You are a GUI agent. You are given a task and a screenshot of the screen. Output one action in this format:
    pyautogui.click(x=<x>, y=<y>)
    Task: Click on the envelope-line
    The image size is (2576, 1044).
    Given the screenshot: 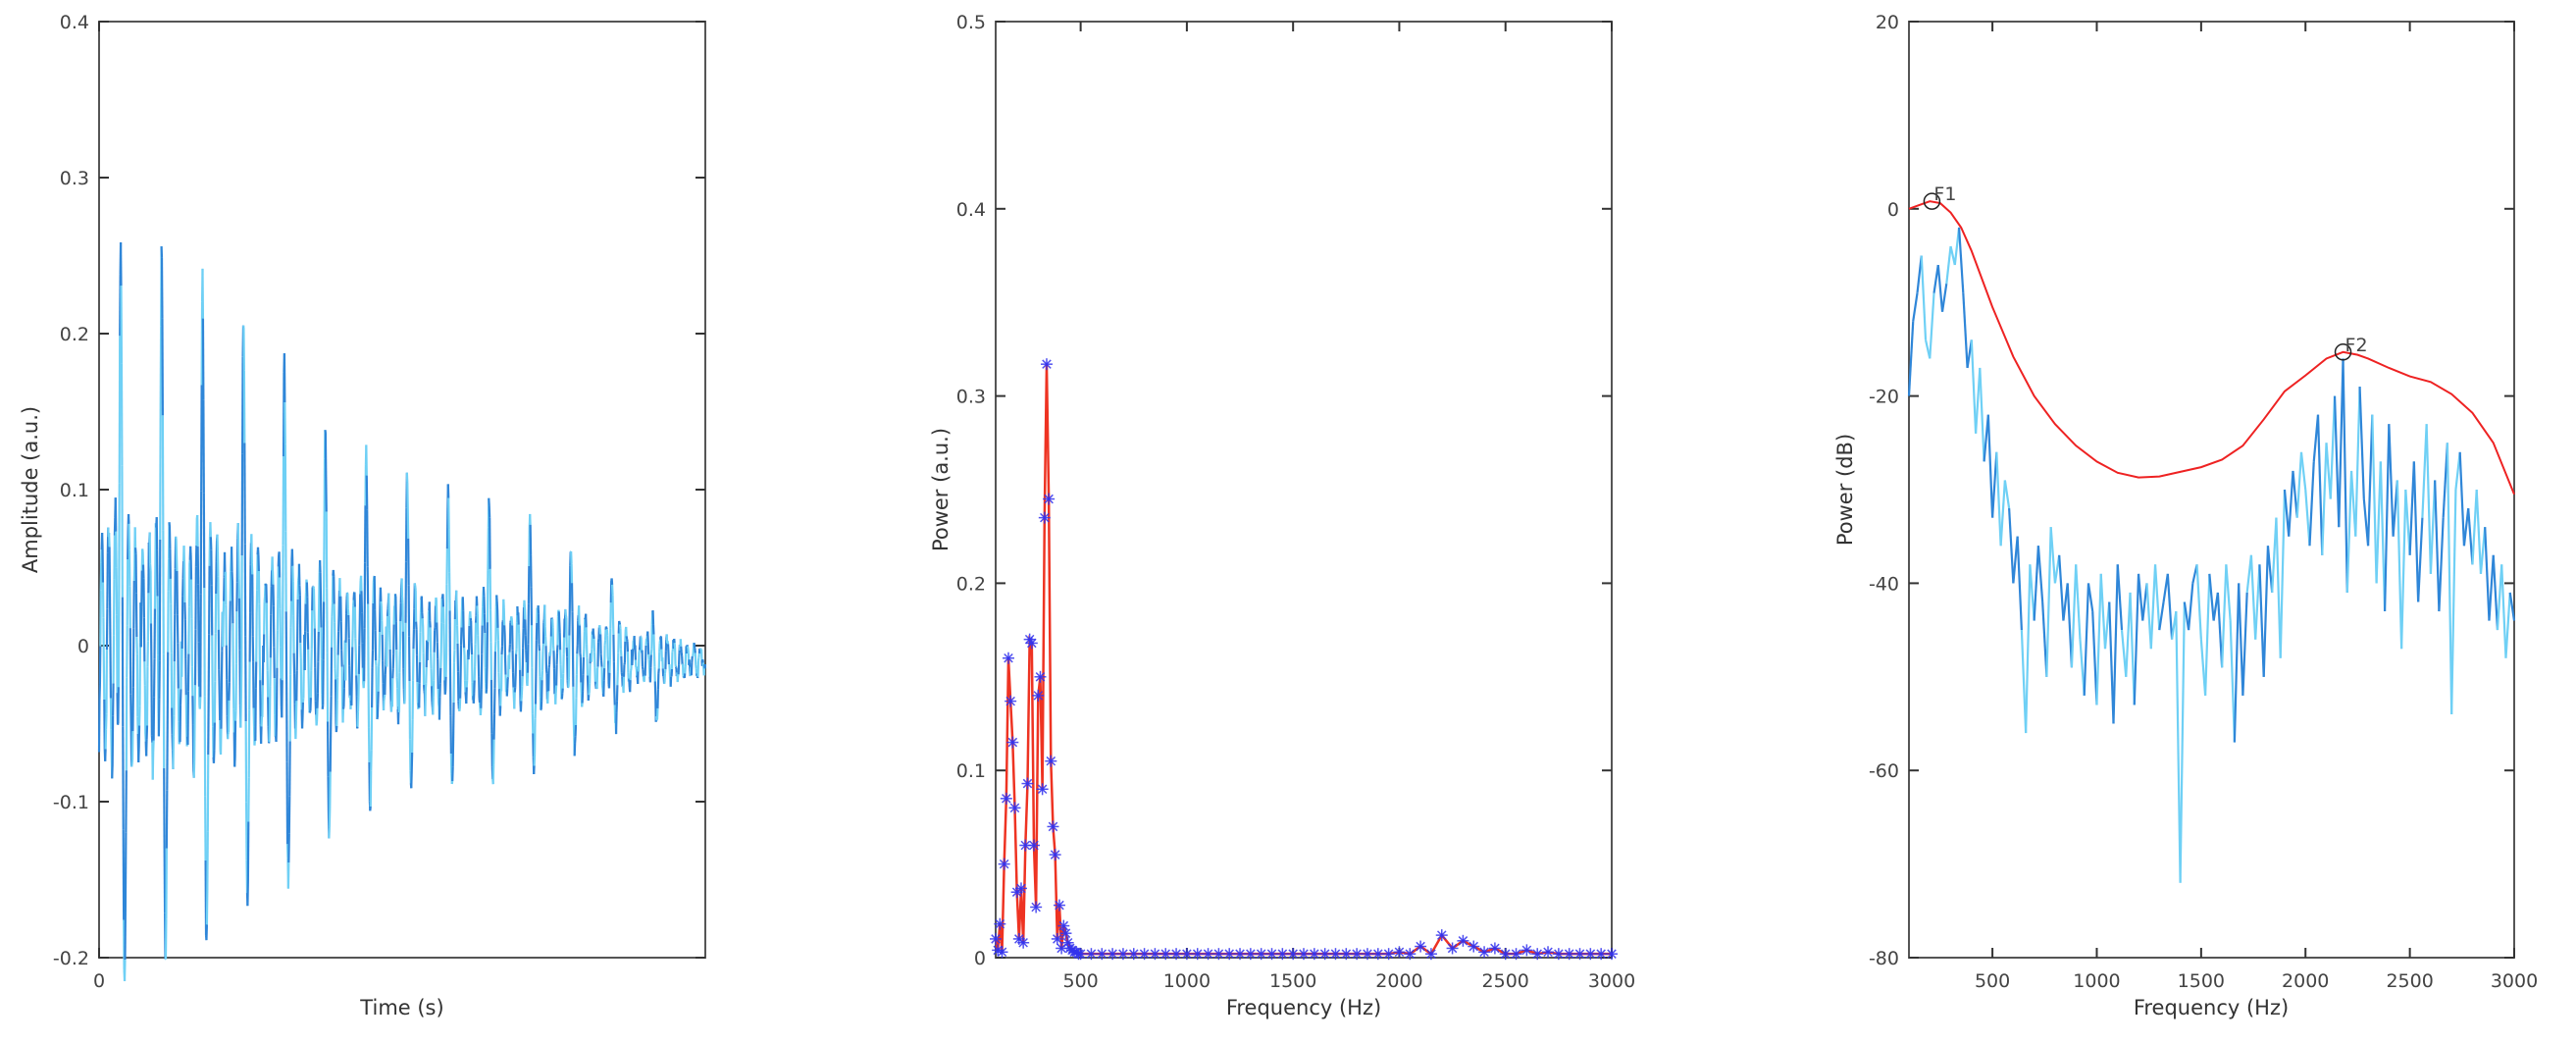 What is the action you would take?
    pyautogui.click(x=2211, y=348)
    